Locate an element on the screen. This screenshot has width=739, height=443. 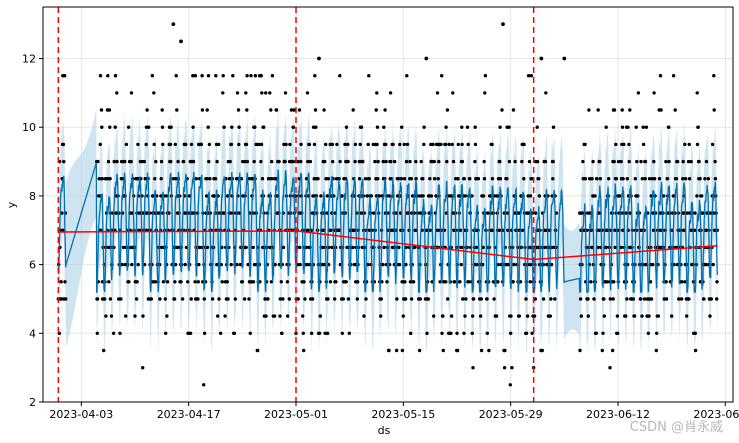
x-tick-label: 2023-05-29 is located at coordinates (511, 414).